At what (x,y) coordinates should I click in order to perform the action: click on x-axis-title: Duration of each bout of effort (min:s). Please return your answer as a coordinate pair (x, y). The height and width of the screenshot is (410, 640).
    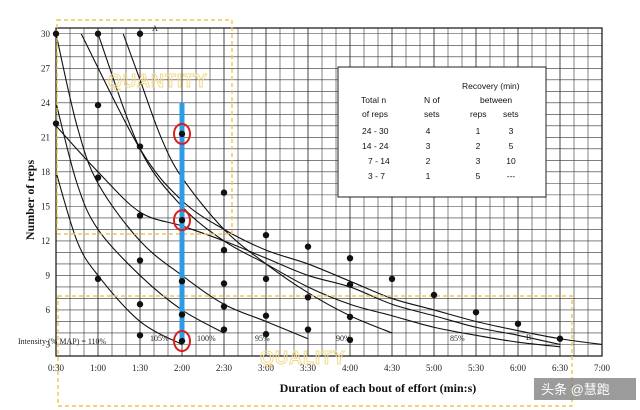
    Looking at the image, I should click on (378, 388).